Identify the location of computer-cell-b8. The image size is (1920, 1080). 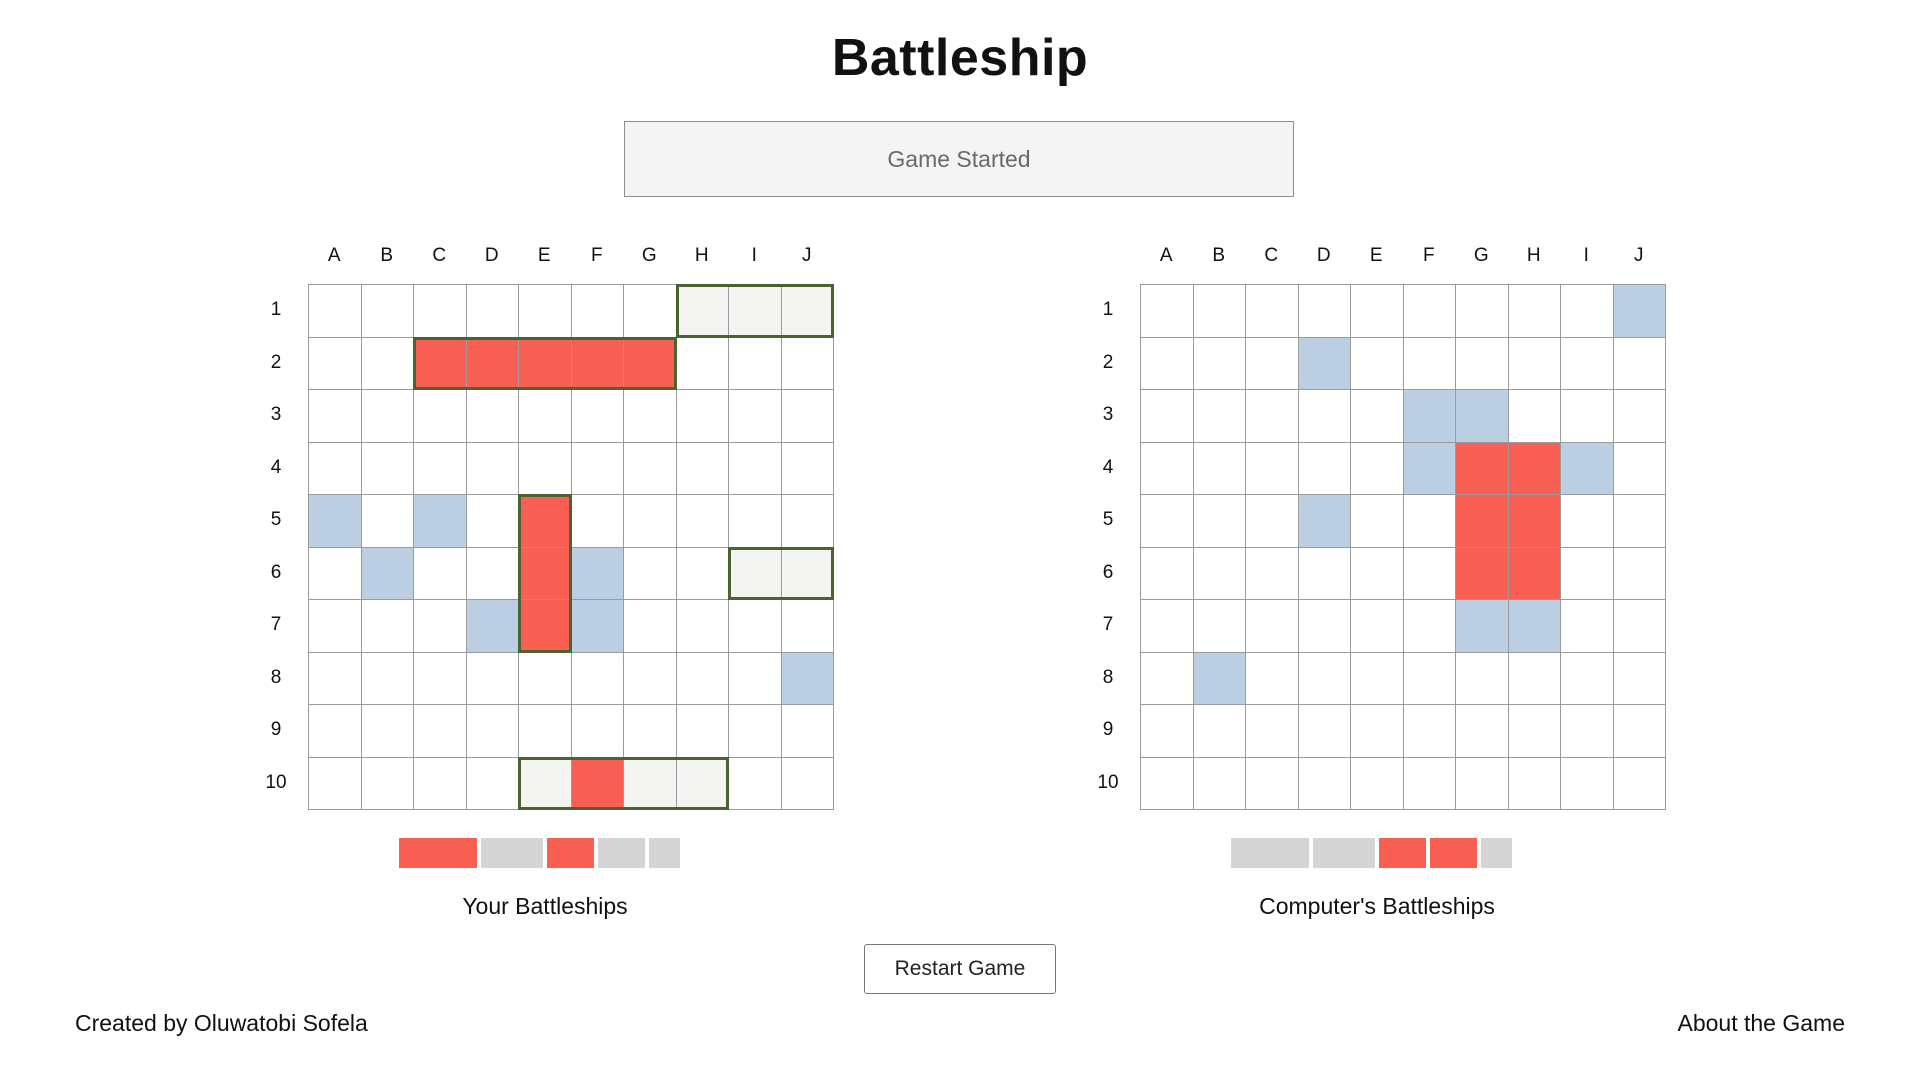
(1219, 678).